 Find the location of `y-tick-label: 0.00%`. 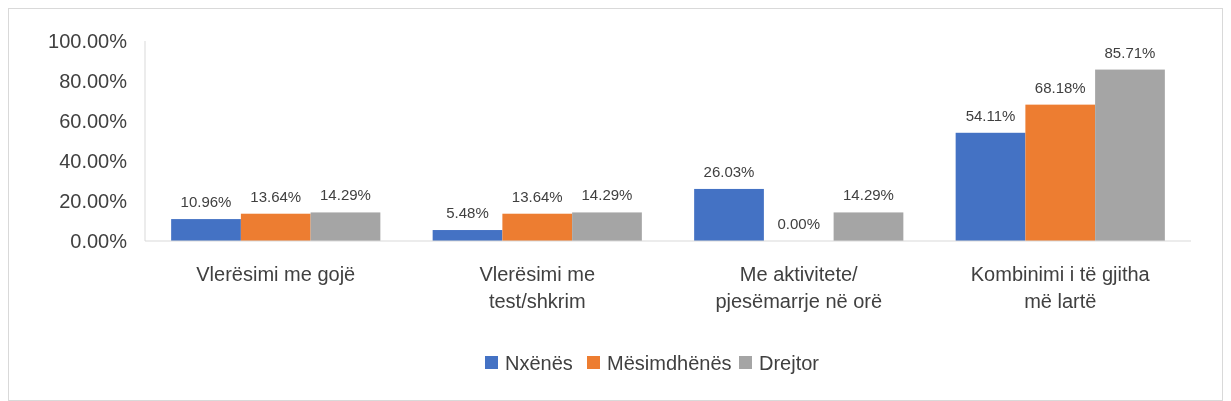

y-tick-label: 0.00% is located at coordinates (99, 241).